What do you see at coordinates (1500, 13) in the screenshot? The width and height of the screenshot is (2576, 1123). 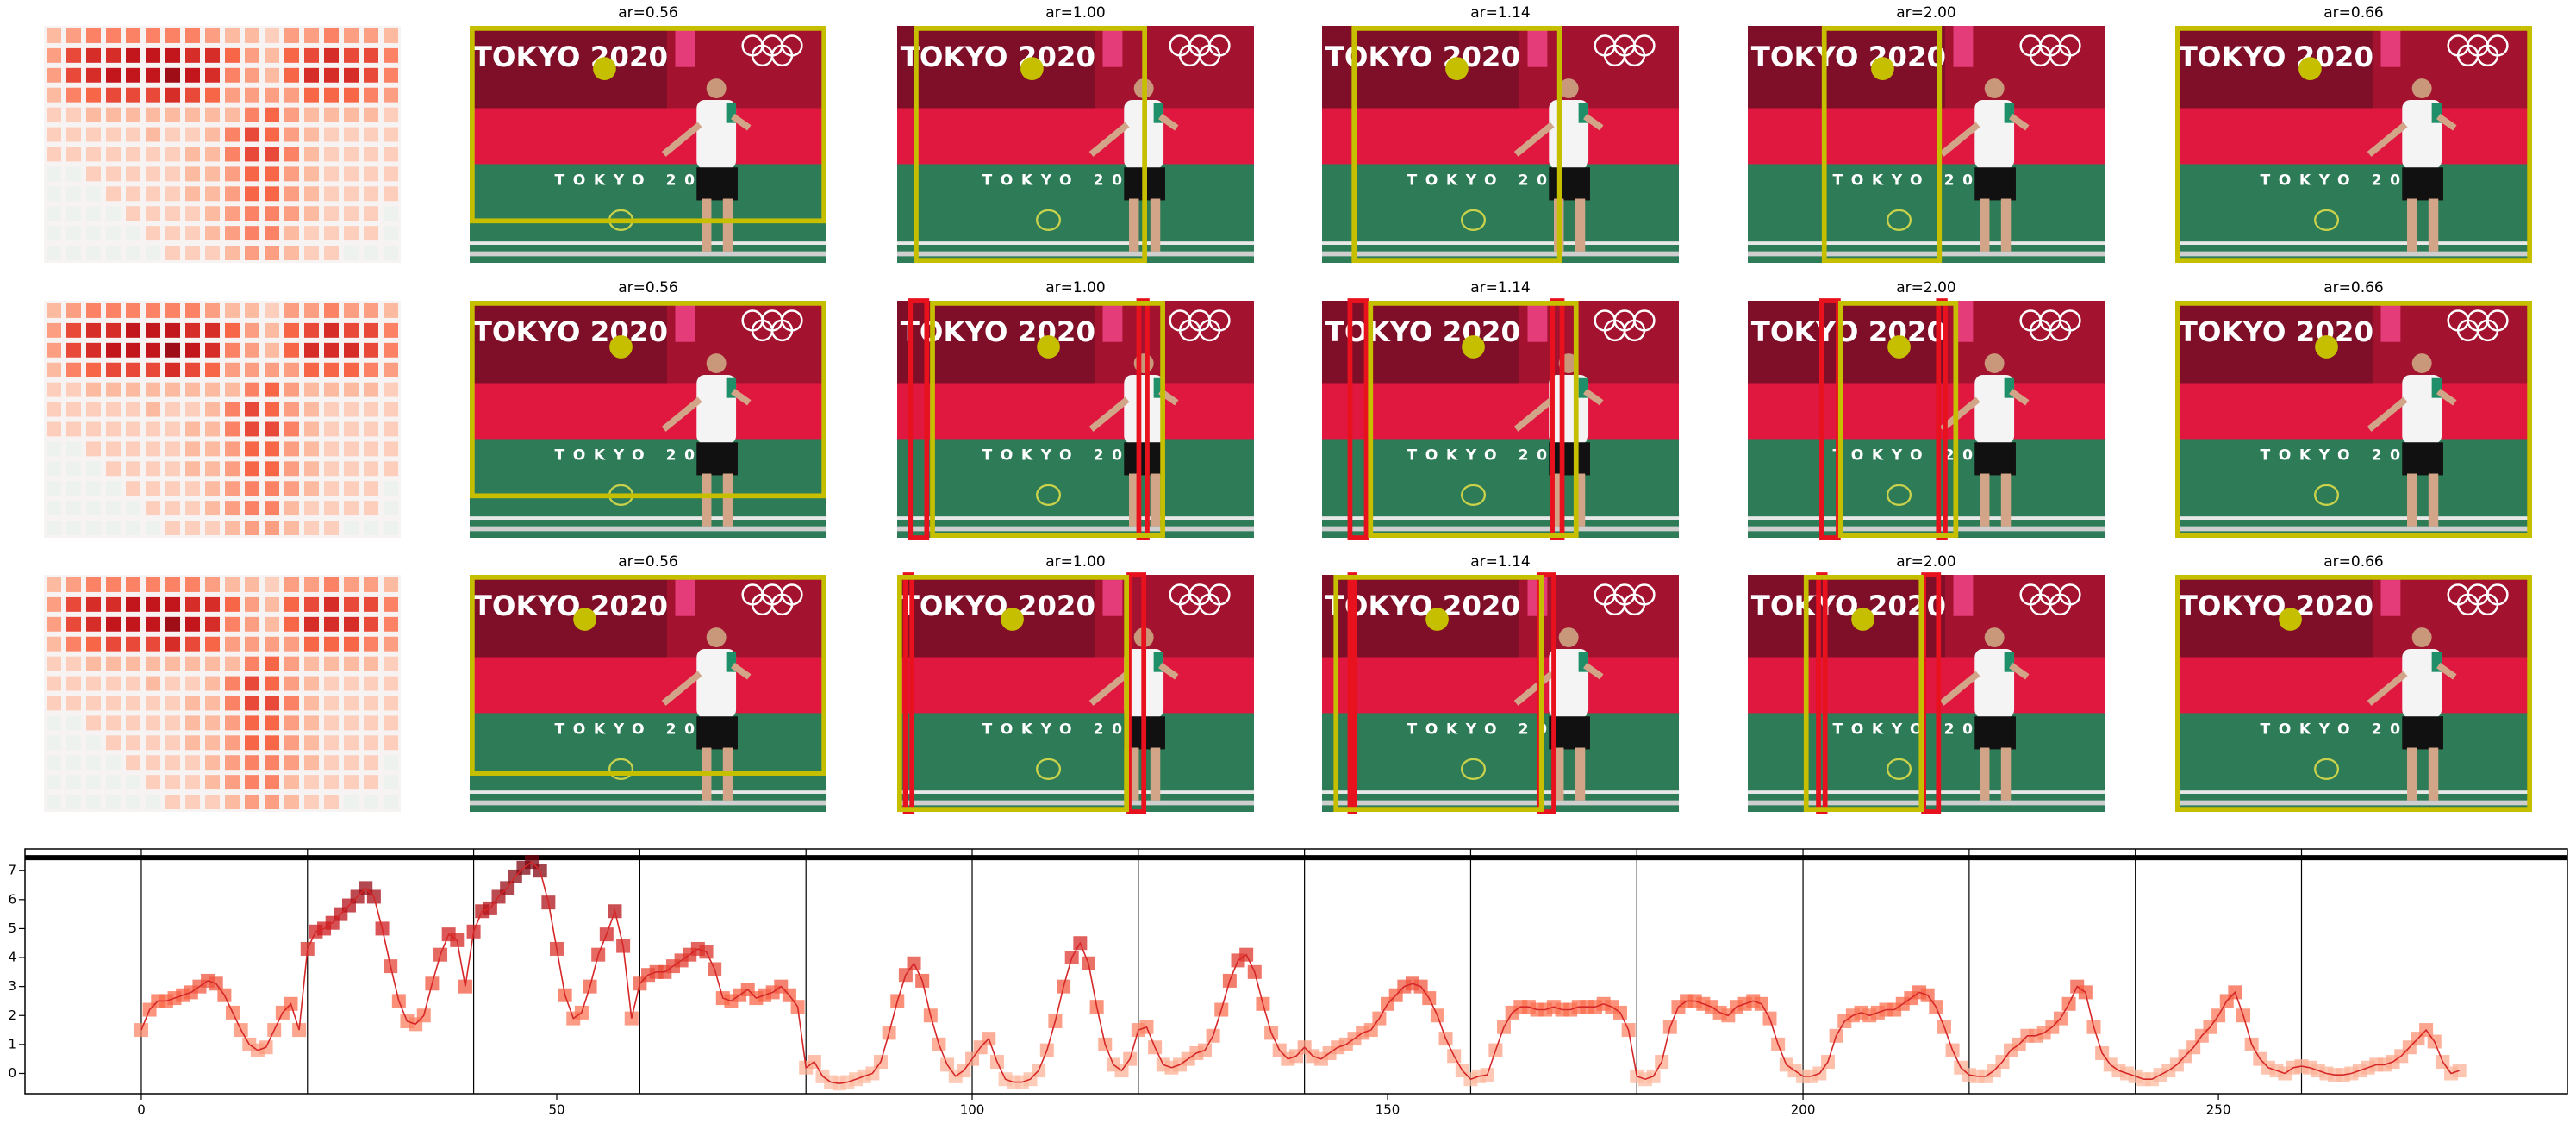 I see `panel-title: ar=1.14` at bounding box center [1500, 13].